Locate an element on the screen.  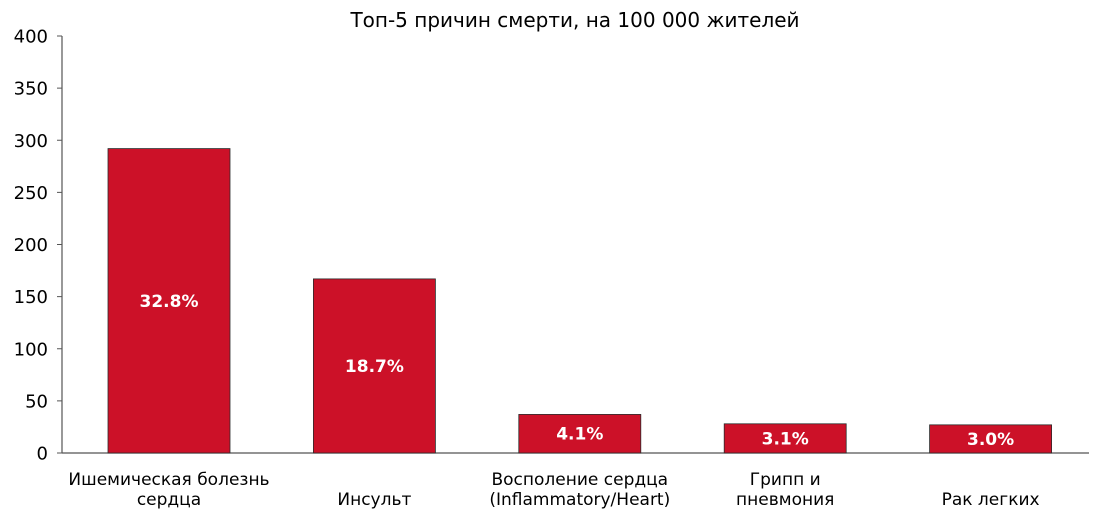
x-tick-label: Ишемическая болезнь сердца is located at coordinates (168, 490).